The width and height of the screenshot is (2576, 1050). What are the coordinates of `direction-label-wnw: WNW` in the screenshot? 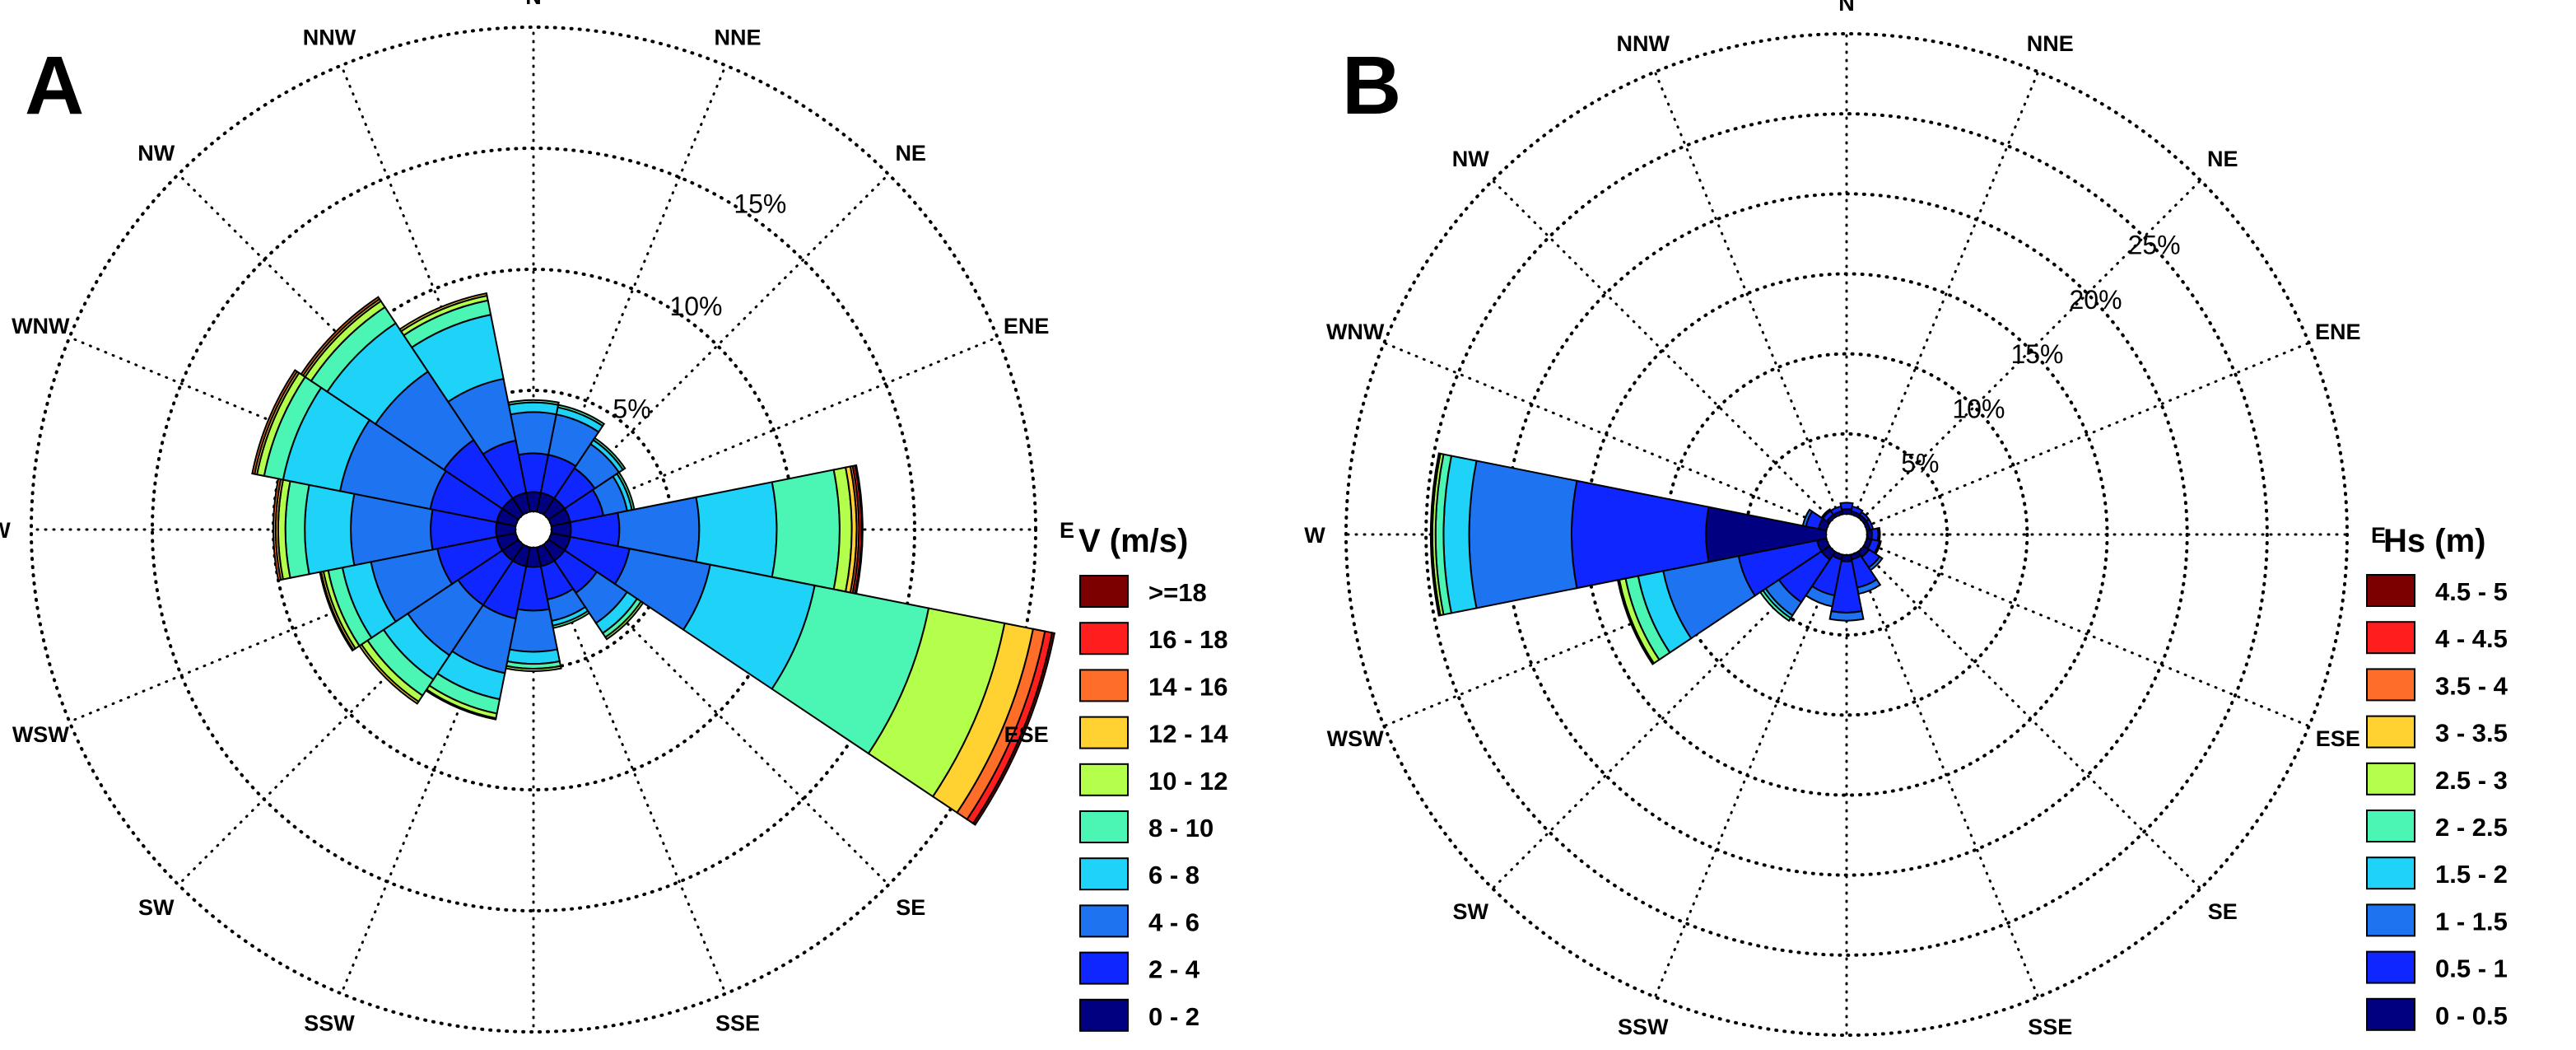 It's located at (41, 326).